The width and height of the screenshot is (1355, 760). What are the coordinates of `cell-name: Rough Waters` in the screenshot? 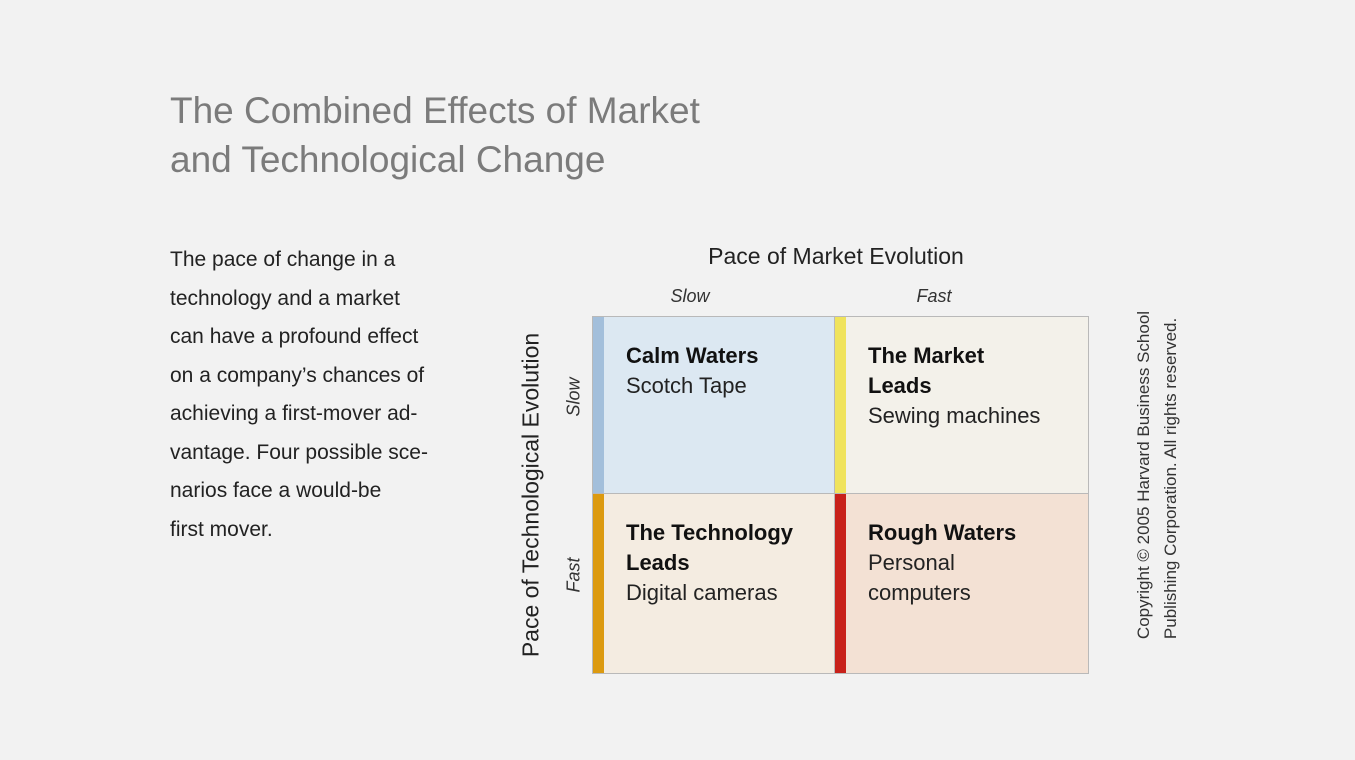 It's located at (942, 532).